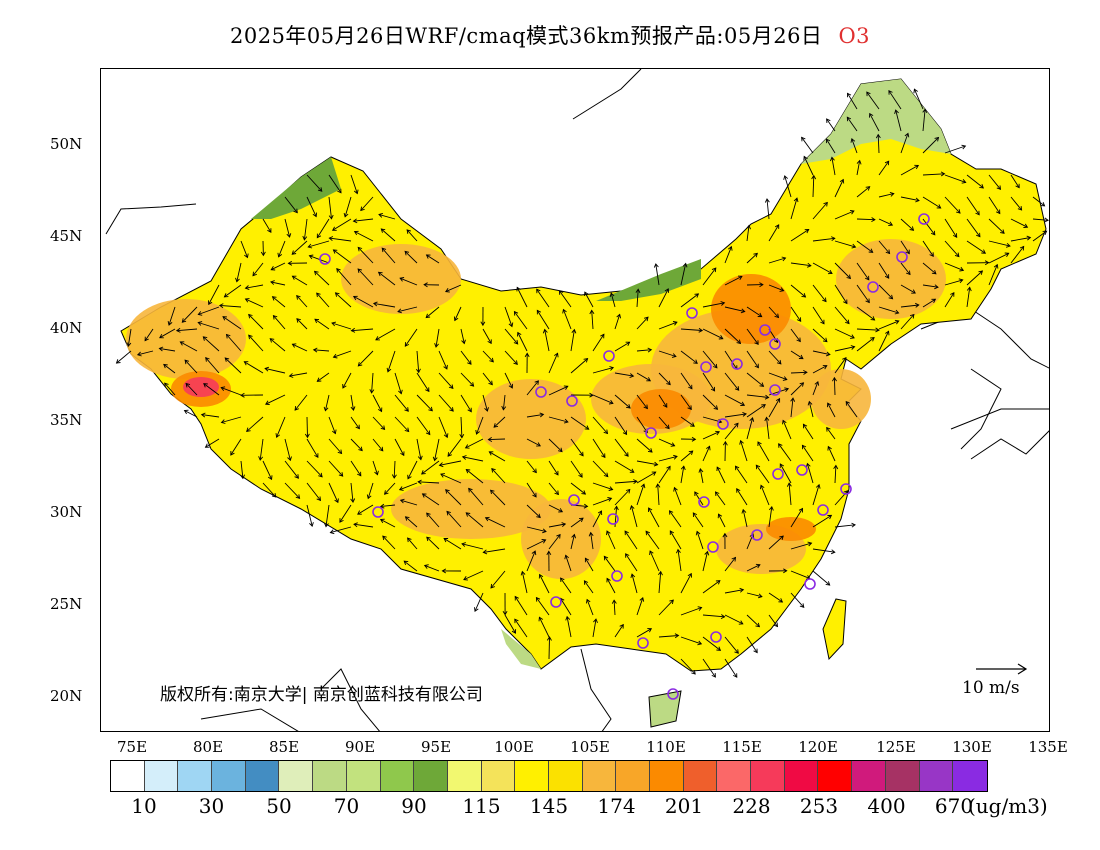  Describe the element at coordinates (716, 637) in the screenshot. I see `station-marker` at that location.